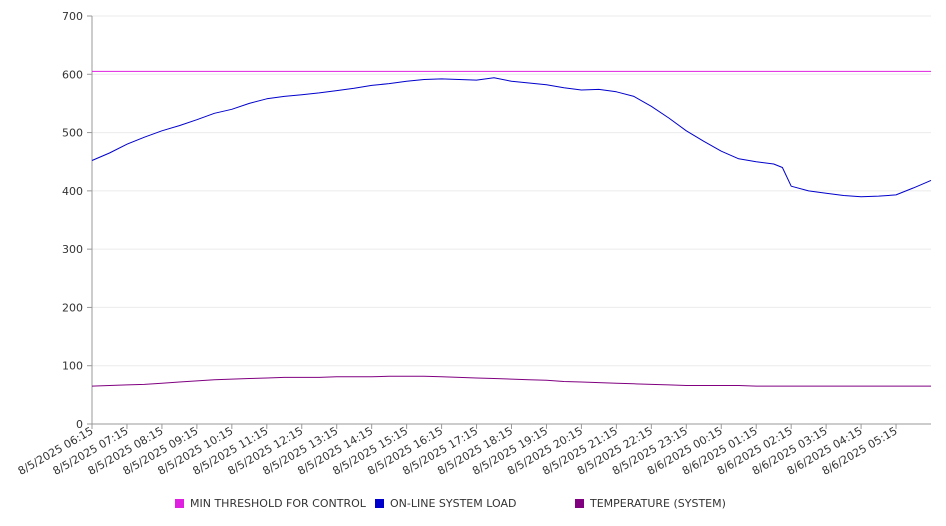 The height and width of the screenshot is (526, 946). I want to click on legend-item-threshold: MIN THRESHOLD FOR CONTROL, so click(270, 503).